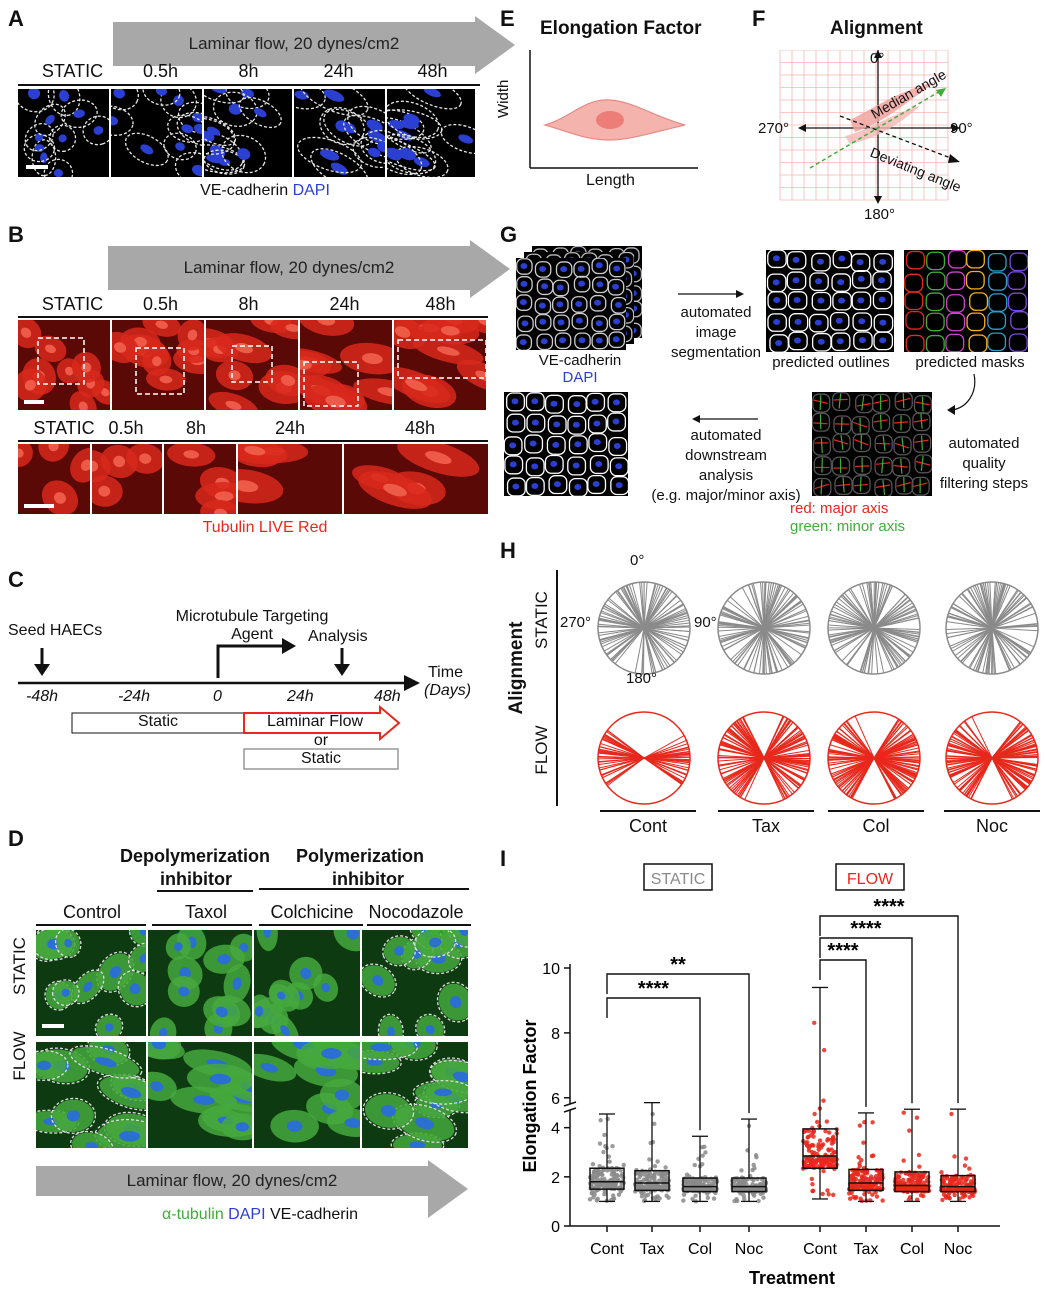 The image size is (1045, 1289). I want to click on predicted-masks-image, so click(966, 301).